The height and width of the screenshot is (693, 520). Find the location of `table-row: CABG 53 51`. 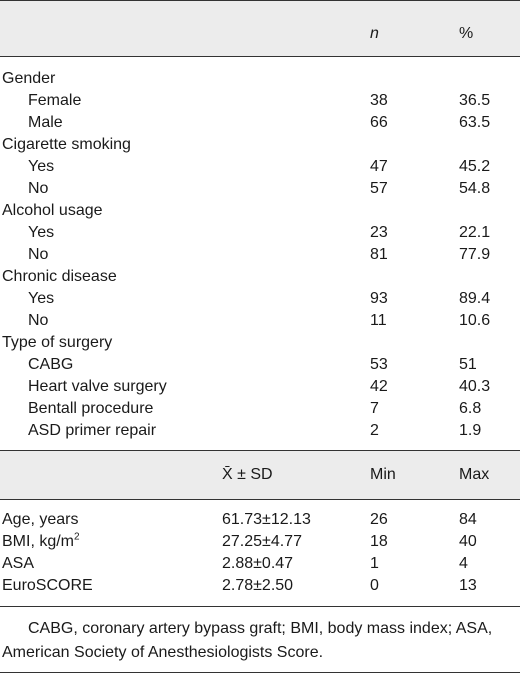

table-row: CABG 53 51 is located at coordinates (260, 365).